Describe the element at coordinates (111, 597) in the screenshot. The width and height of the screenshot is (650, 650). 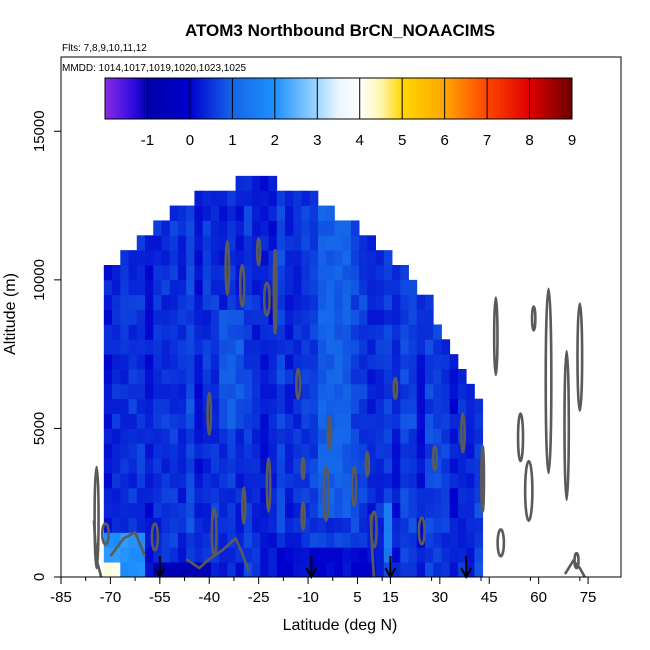
I see `x-tick-label: -70` at that location.